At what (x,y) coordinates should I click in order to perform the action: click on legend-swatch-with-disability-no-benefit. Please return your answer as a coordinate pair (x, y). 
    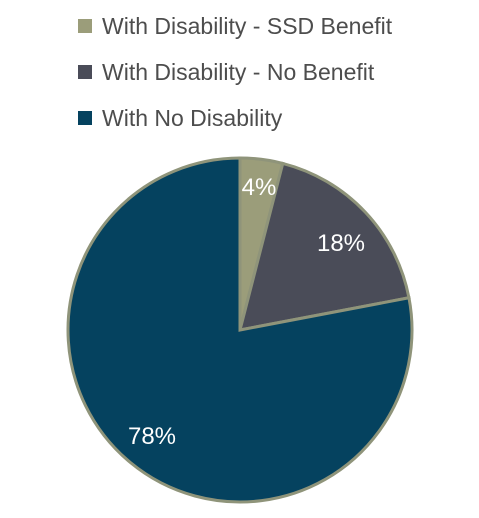
    Looking at the image, I should click on (85, 72).